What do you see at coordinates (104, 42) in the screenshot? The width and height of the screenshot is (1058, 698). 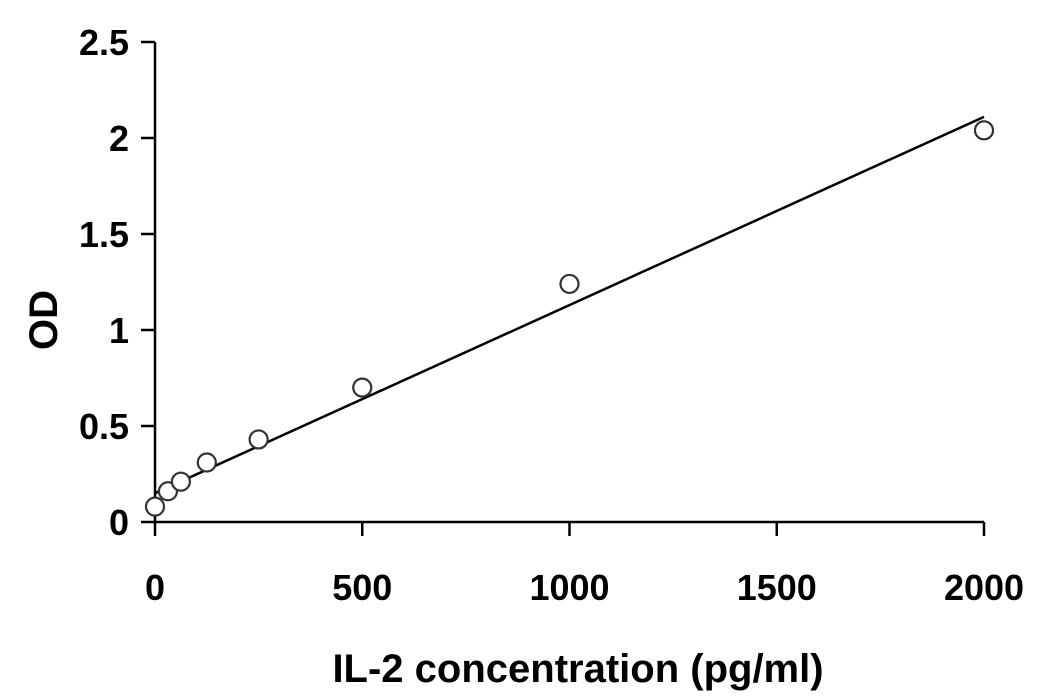 I see `y-tick-label: 2.5` at bounding box center [104, 42].